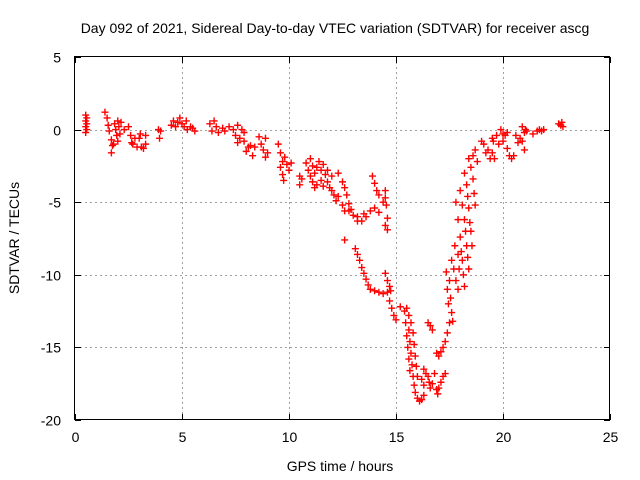  What do you see at coordinates (57, 58) in the screenshot?
I see `y-tick-label: 5` at bounding box center [57, 58].